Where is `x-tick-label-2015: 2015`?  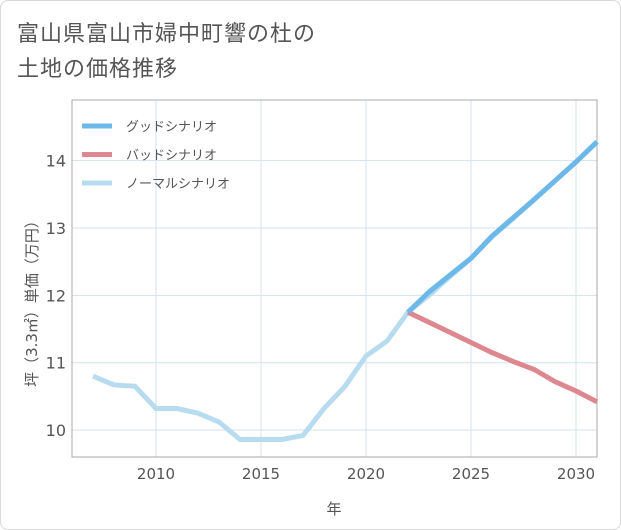 x-tick-label-2015: 2015 is located at coordinates (261, 474).